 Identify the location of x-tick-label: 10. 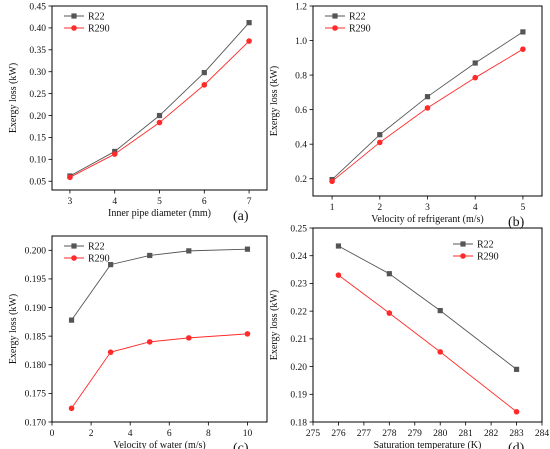
(248, 434).